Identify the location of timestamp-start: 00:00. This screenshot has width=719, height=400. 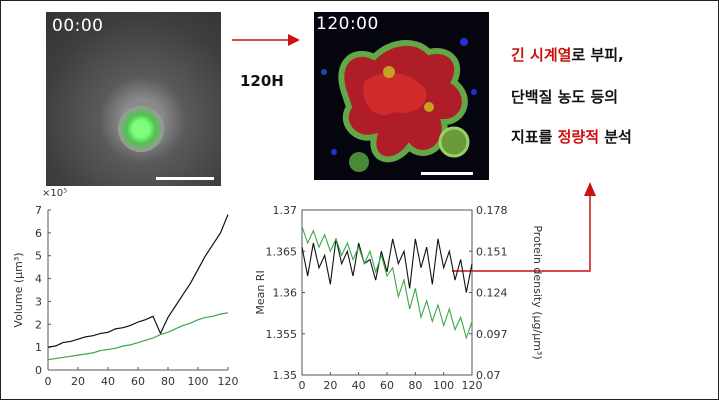
(78, 26).